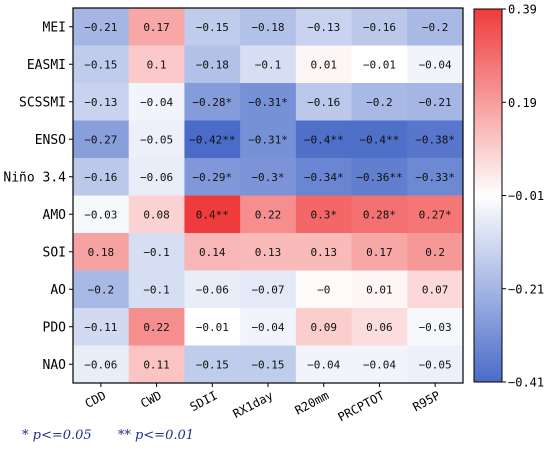  Describe the element at coordinates (312, 402) in the screenshot. I see `column-label: R20mm` at that location.